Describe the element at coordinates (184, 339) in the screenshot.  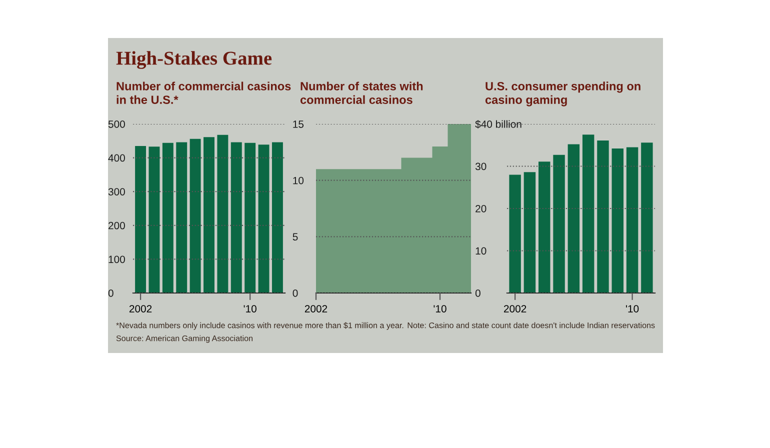
I see `source-note: Source: American Gaming Association` at that location.